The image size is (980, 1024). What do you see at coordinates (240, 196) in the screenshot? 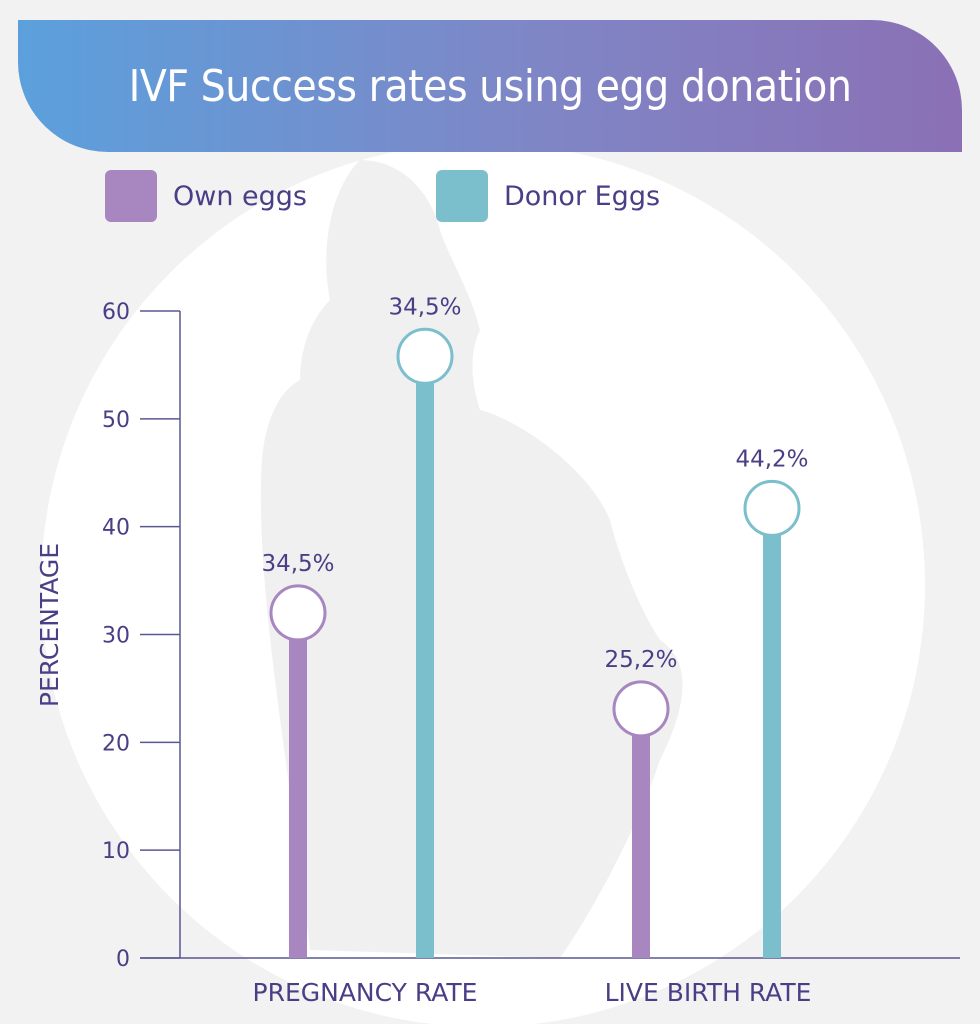
I see `legend-label: Own eggs` at bounding box center [240, 196].